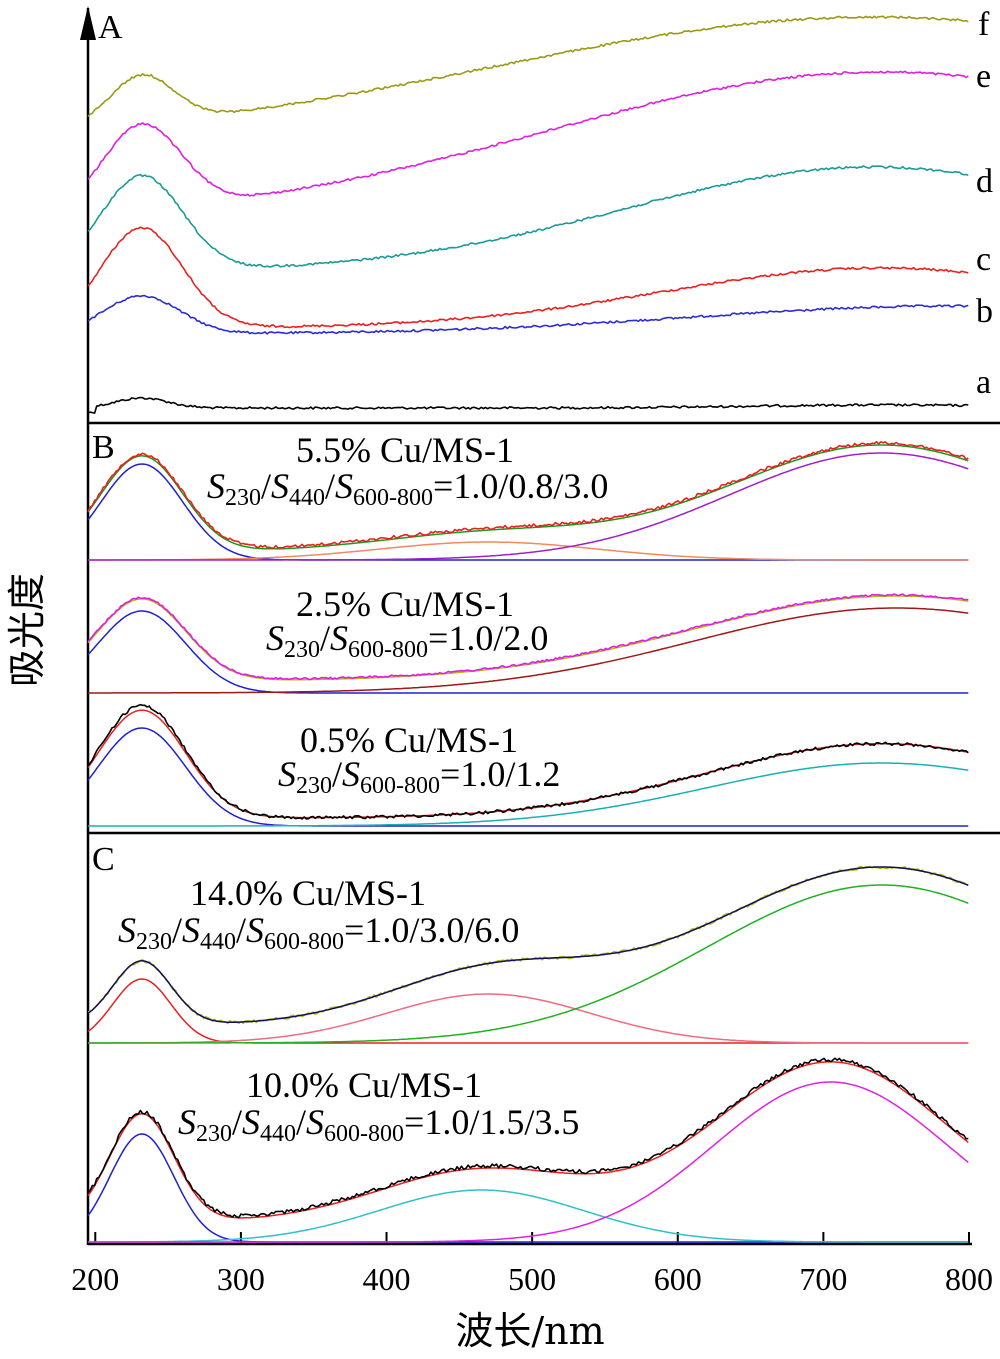 The height and width of the screenshot is (1359, 1000). What do you see at coordinates (528, 405) in the screenshot?
I see `series-a-curve` at bounding box center [528, 405].